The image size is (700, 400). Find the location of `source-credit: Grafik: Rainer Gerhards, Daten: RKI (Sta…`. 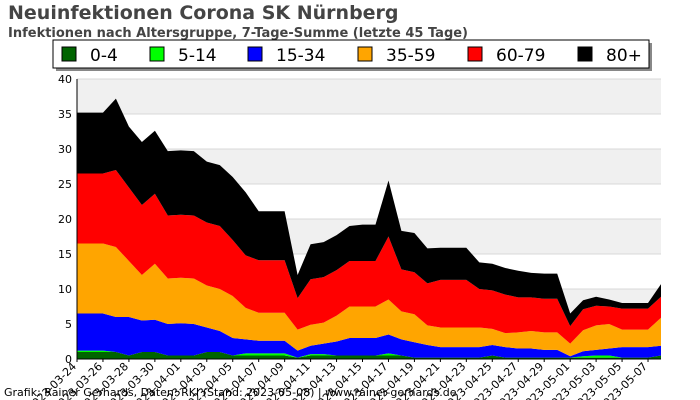

source-credit: Grafik: Rainer Gerhards, Daten: RKI (Sta… is located at coordinates (230, 392).